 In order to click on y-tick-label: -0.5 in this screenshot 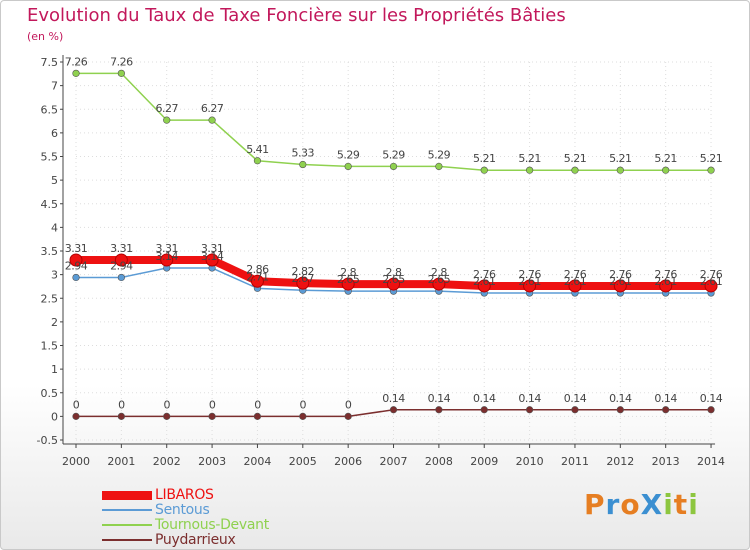, I will do `click(47, 440)`.